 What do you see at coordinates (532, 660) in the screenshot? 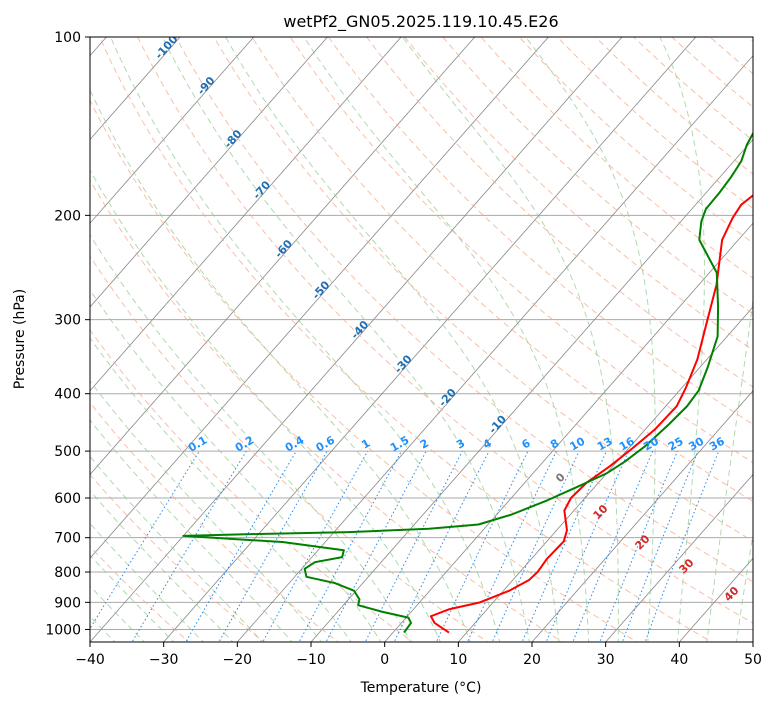
I see `x-tick-label: 20` at bounding box center [532, 660].